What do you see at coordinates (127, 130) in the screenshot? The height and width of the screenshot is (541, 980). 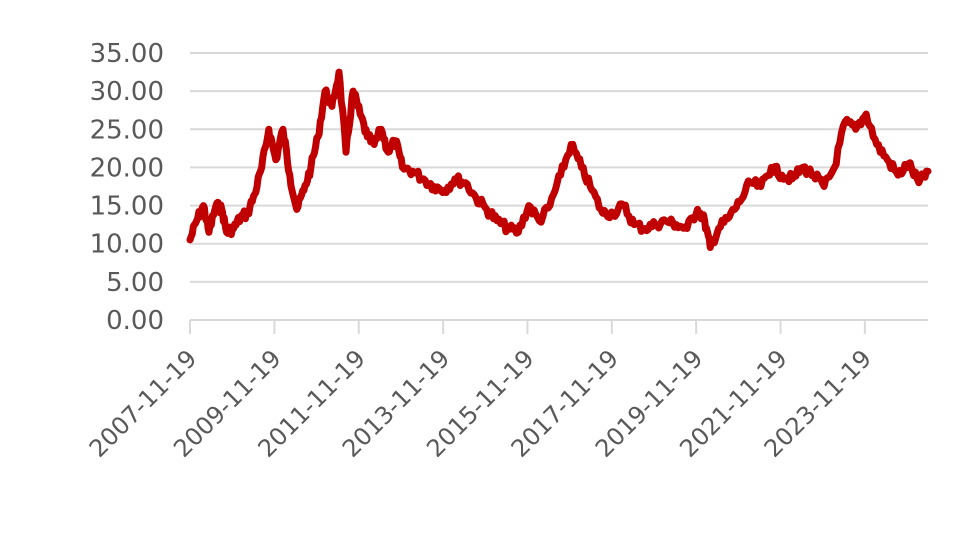 I see `y-tick-label: 25.00` at bounding box center [127, 130].